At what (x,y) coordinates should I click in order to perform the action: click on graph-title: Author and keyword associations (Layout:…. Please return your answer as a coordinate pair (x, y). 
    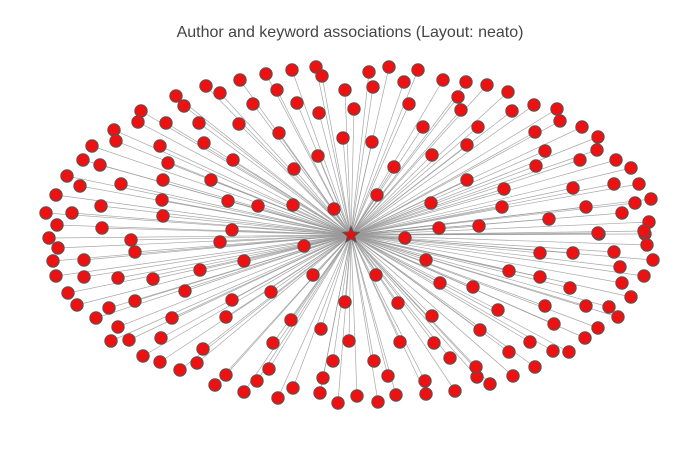
    Looking at the image, I should click on (350, 32).